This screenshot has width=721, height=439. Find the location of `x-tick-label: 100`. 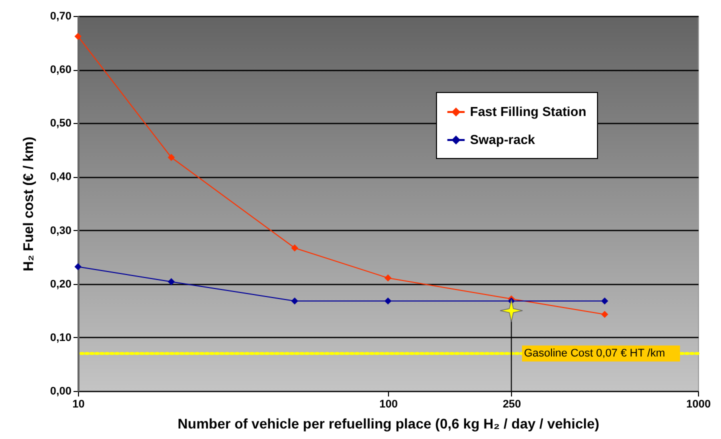

x-tick-label: 100 is located at coordinates (388, 404).